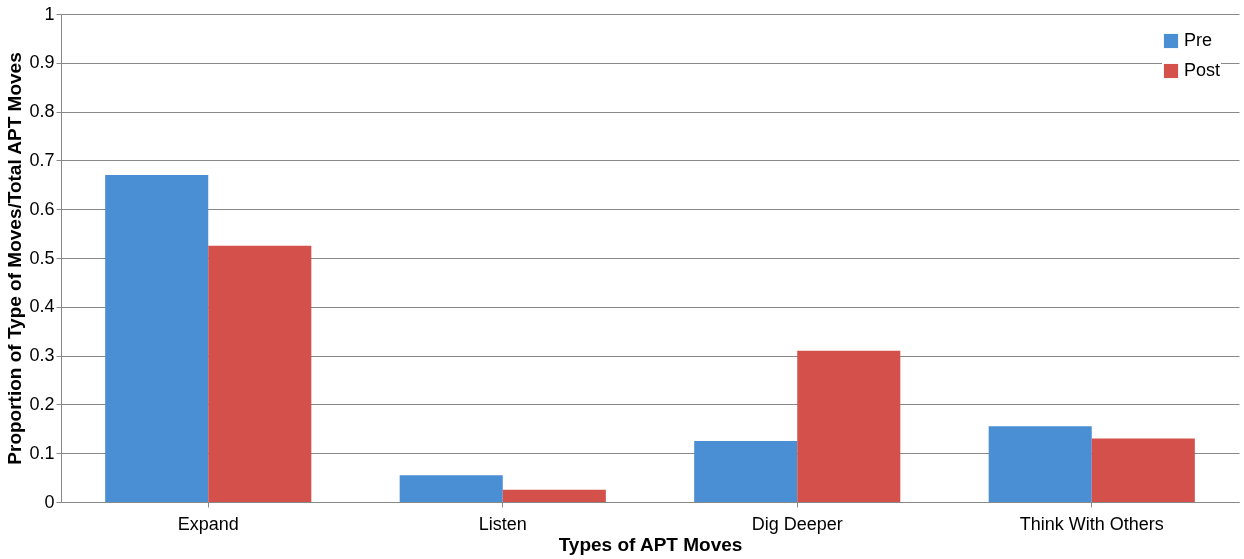 The width and height of the screenshot is (1244, 559). What do you see at coordinates (797, 523) in the screenshot?
I see `x-tick-label: Dig Deeper` at bounding box center [797, 523].